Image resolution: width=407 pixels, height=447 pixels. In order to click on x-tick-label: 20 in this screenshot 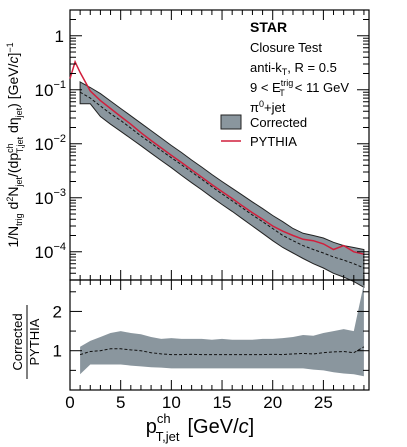, I will do `click(272, 402)`.